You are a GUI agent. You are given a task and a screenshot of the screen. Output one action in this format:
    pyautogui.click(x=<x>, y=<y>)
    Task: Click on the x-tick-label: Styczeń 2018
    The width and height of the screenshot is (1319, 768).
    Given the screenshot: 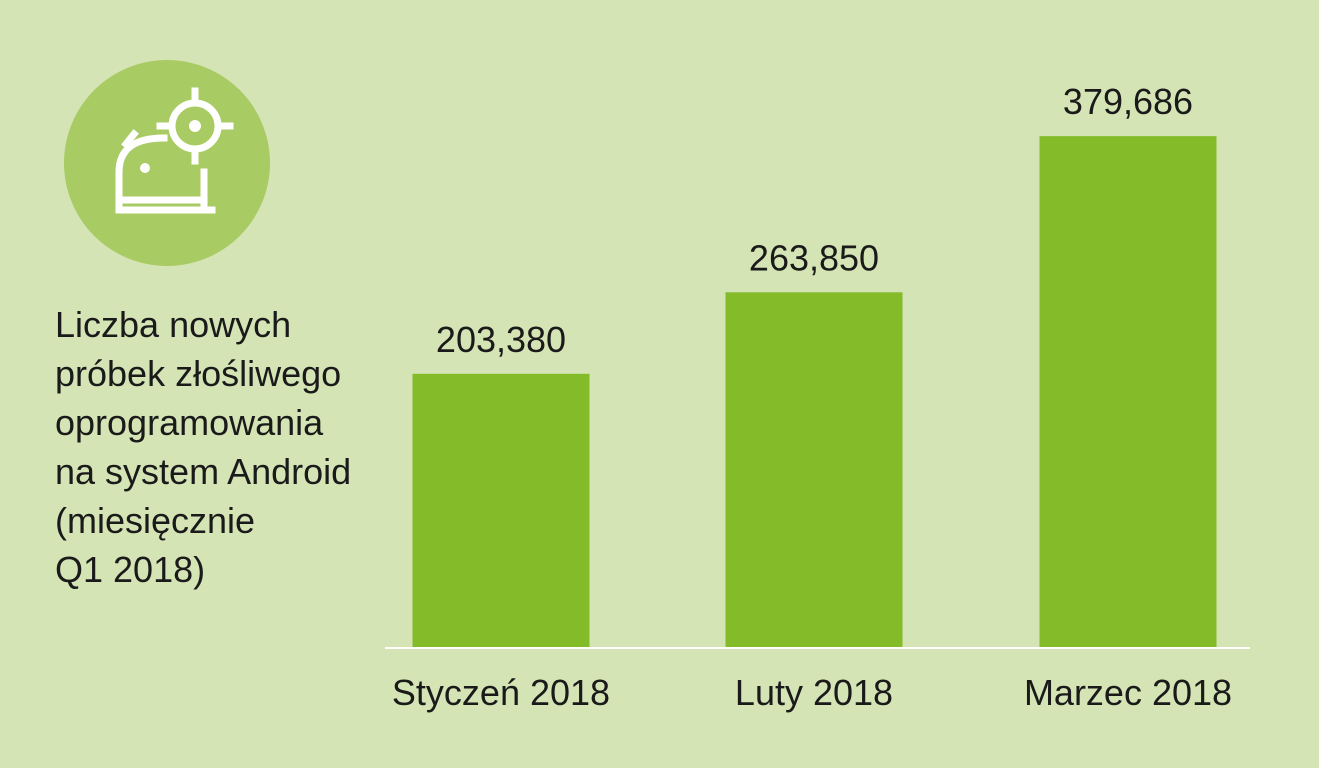 What is the action you would take?
    pyautogui.click(x=501, y=692)
    